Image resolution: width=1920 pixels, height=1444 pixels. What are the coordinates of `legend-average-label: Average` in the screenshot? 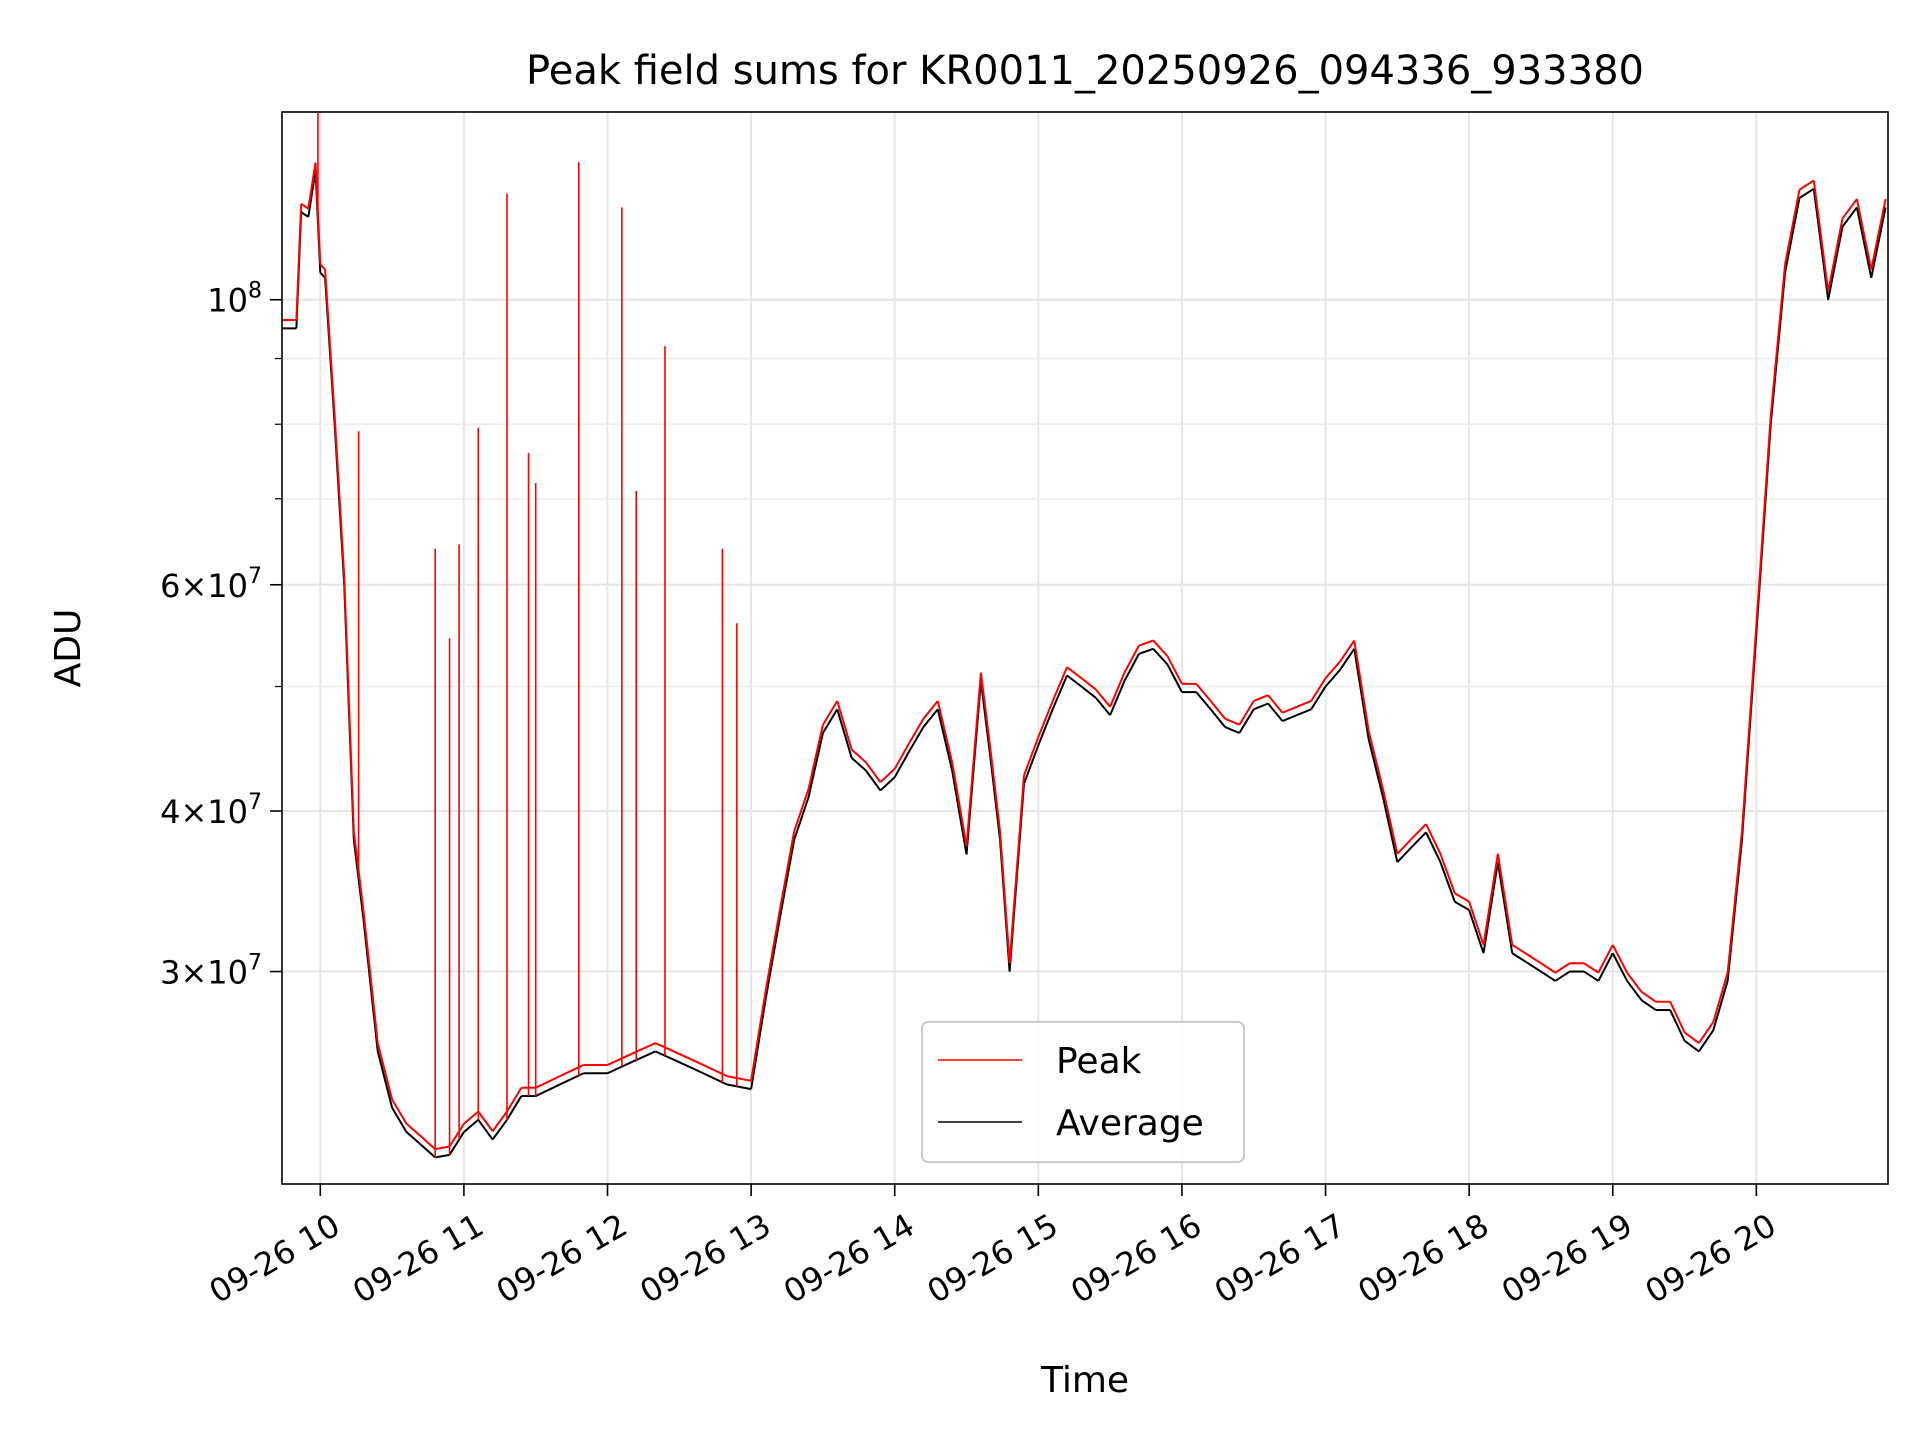 It's located at (1130, 1123).